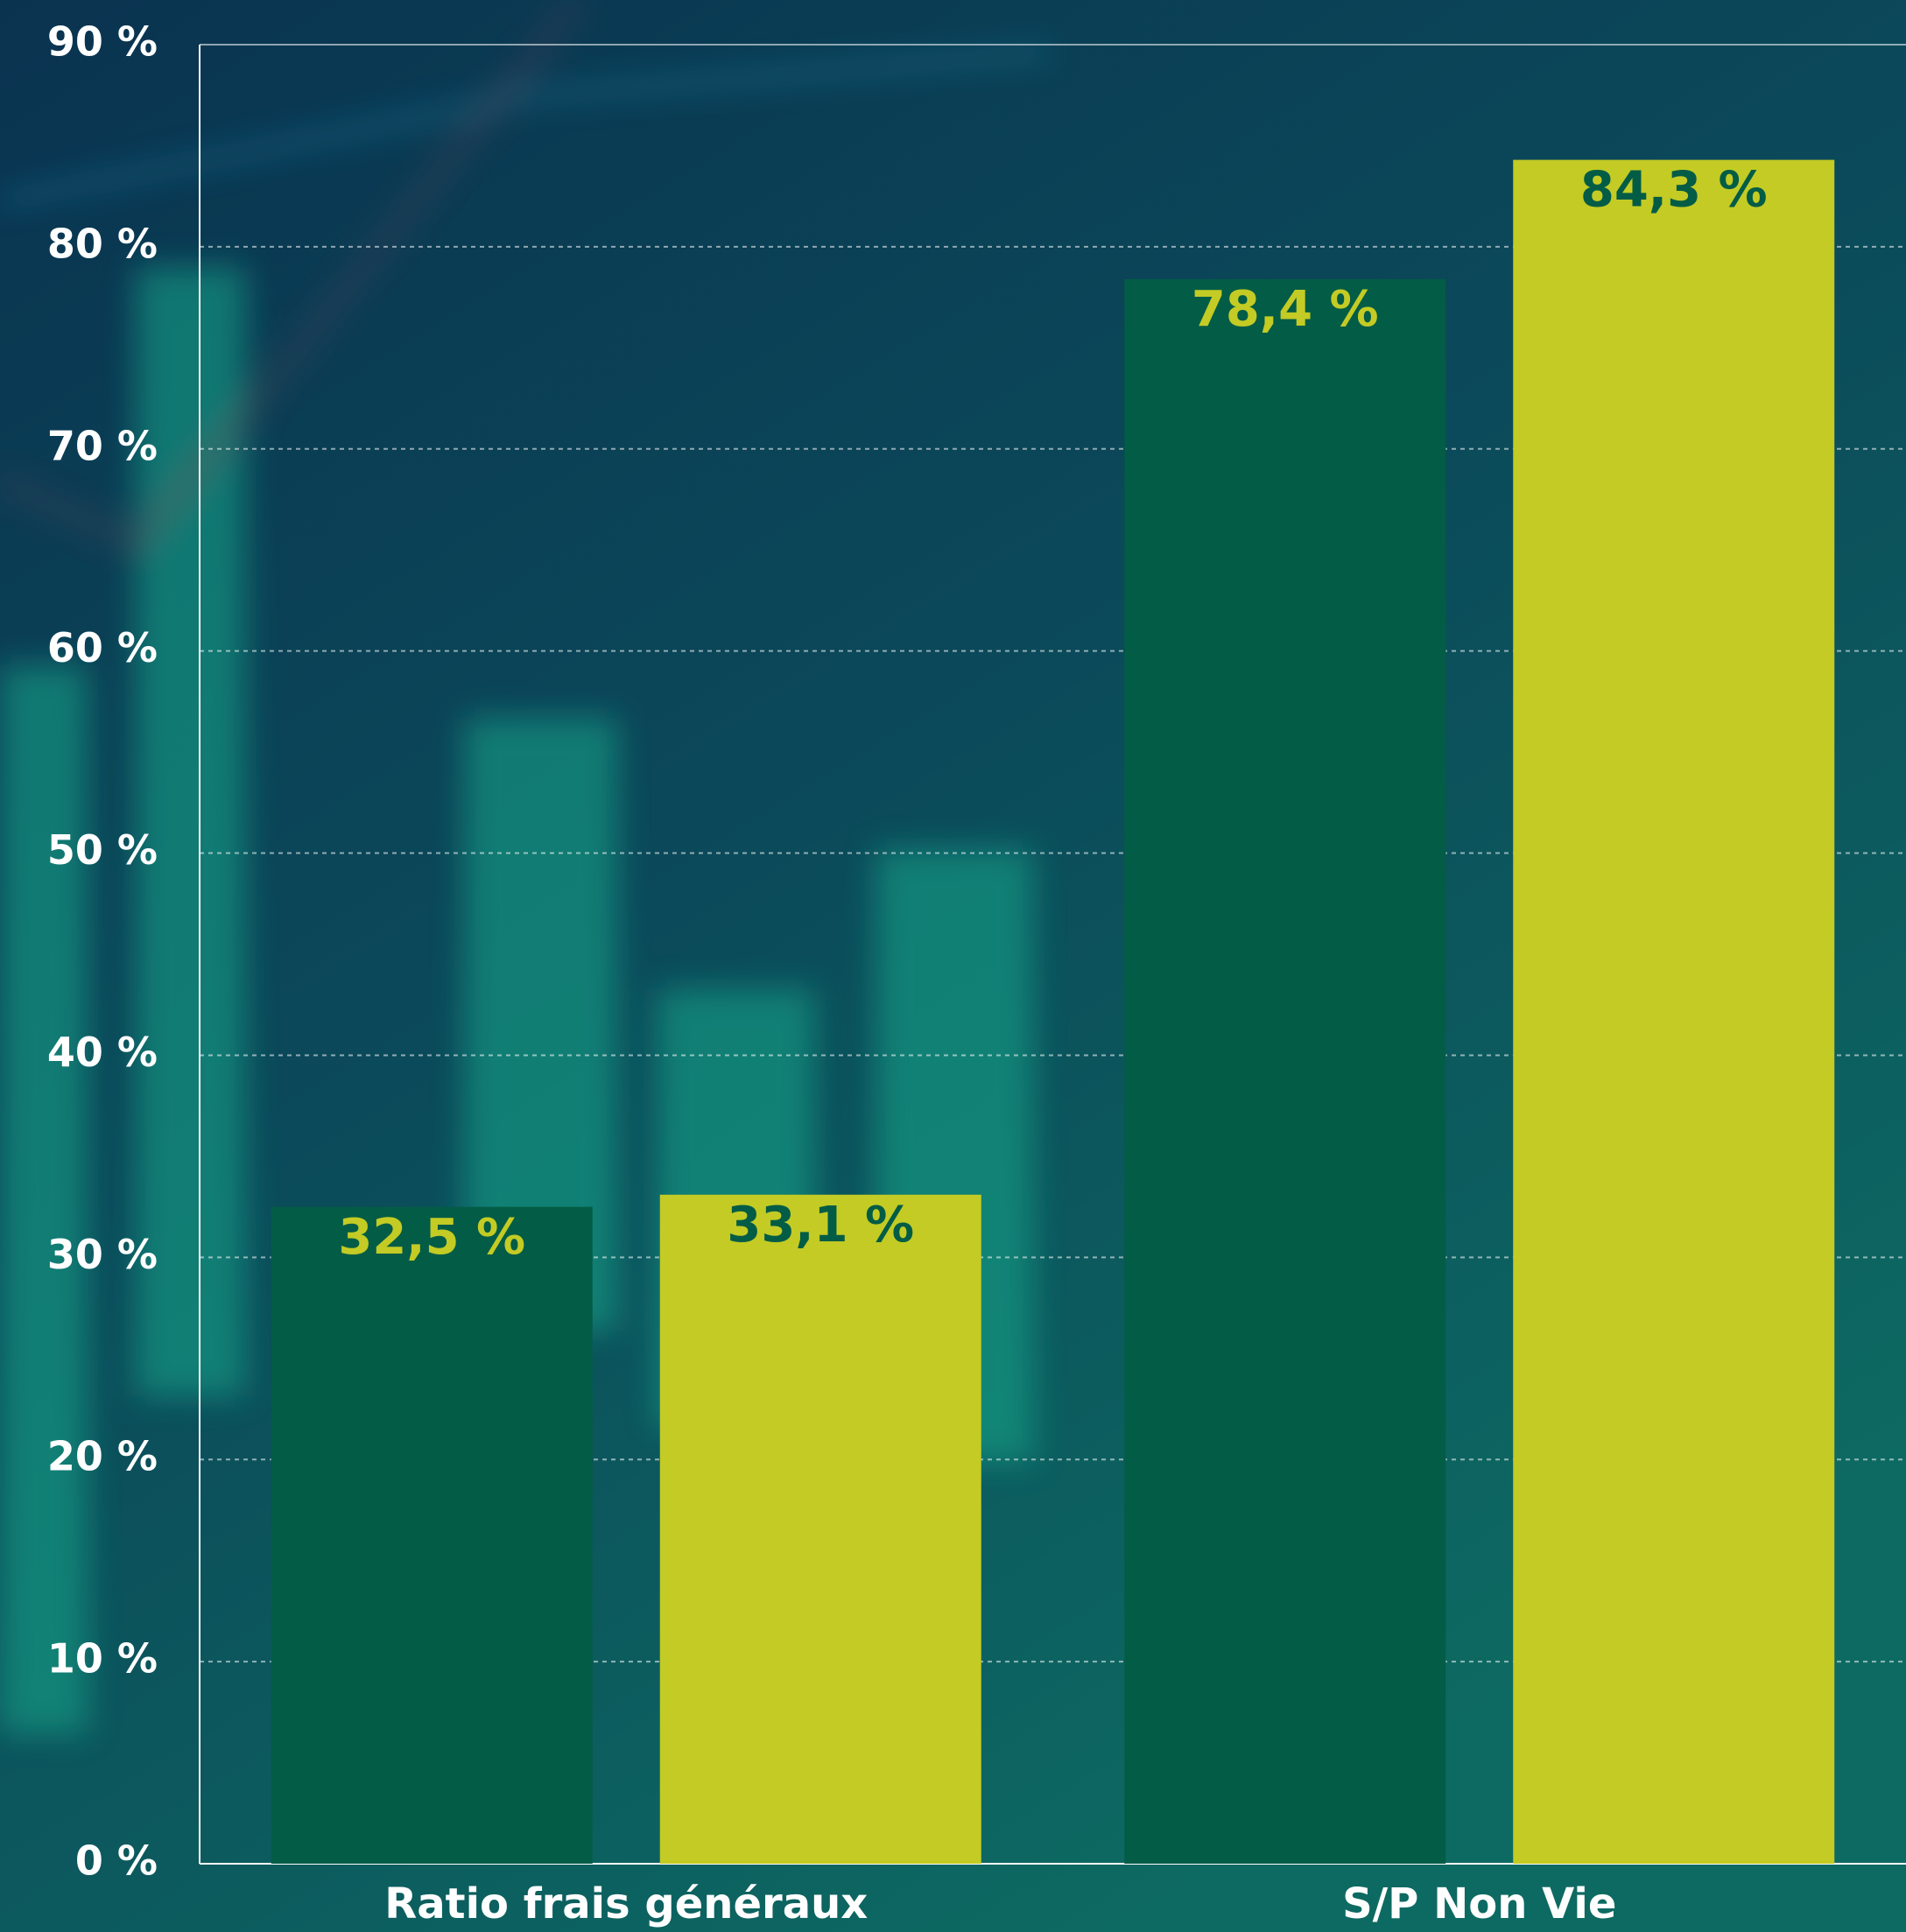 This screenshot has width=1906, height=1932. What do you see at coordinates (103, 42) in the screenshot?
I see `y-tick-label: 90 %` at bounding box center [103, 42].